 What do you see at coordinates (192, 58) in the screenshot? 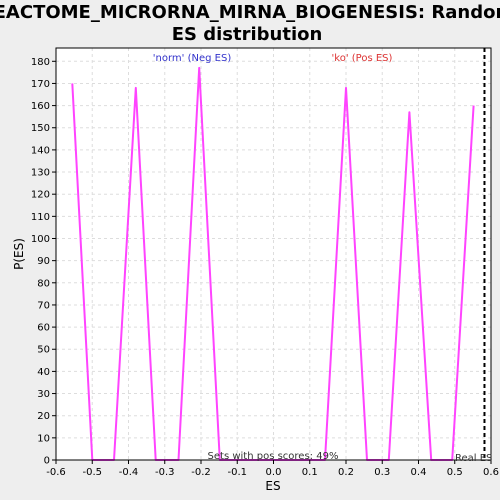
I see `neg-es-annotation: 'norm' (Neg ES)` at bounding box center [192, 58].